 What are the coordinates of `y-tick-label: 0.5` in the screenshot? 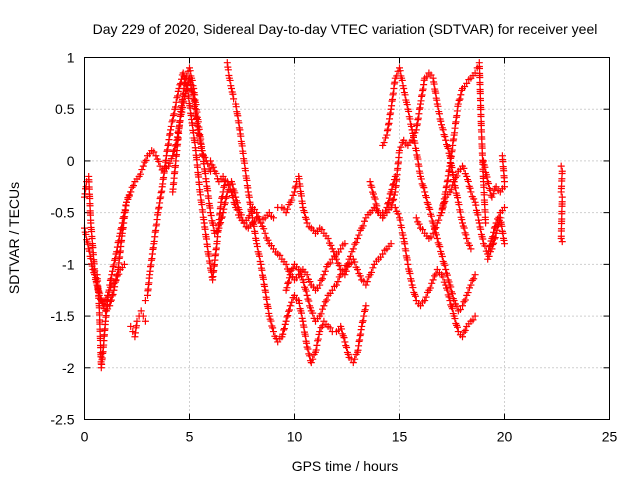 It's located at (65, 109).